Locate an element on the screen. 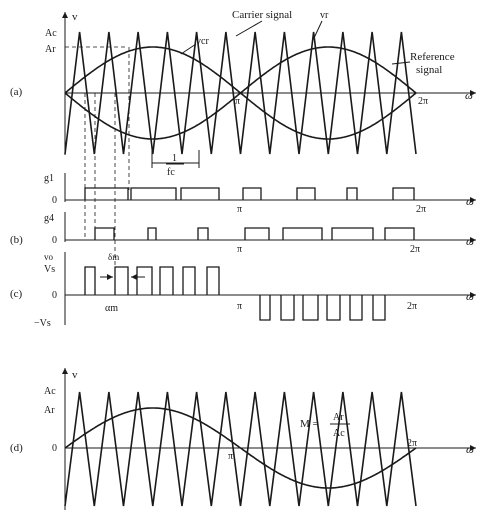 The height and width of the screenshot is (514, 480). gate-signal-g4: (b) g4 0 π 2π ω is located at coordinates (243, 233).